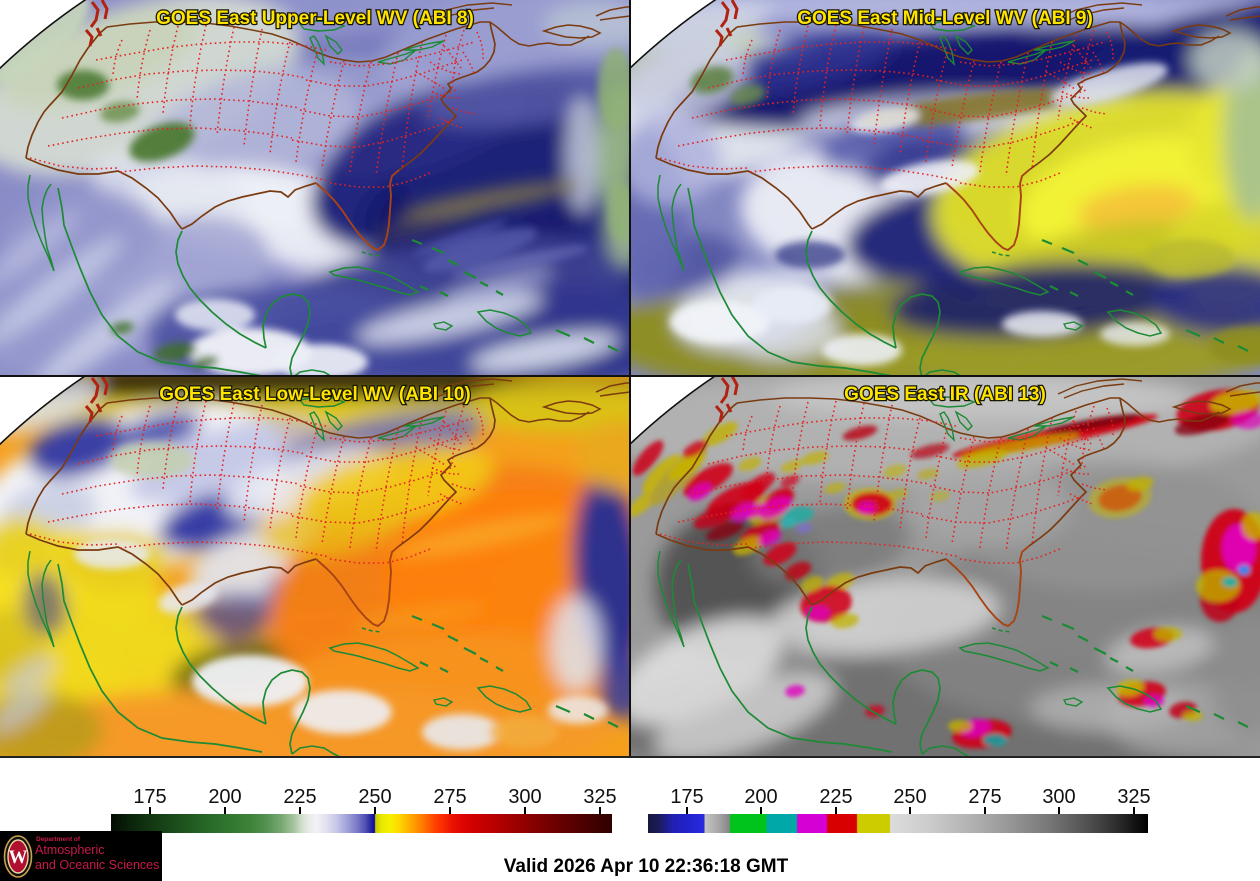 Image resolution: width=1260 pixels, height=881 pixels. Describe the element at coordinates (945, 394) in the screenshot. I see `svg-text: GOES East IR (ABI 13)` at that location.